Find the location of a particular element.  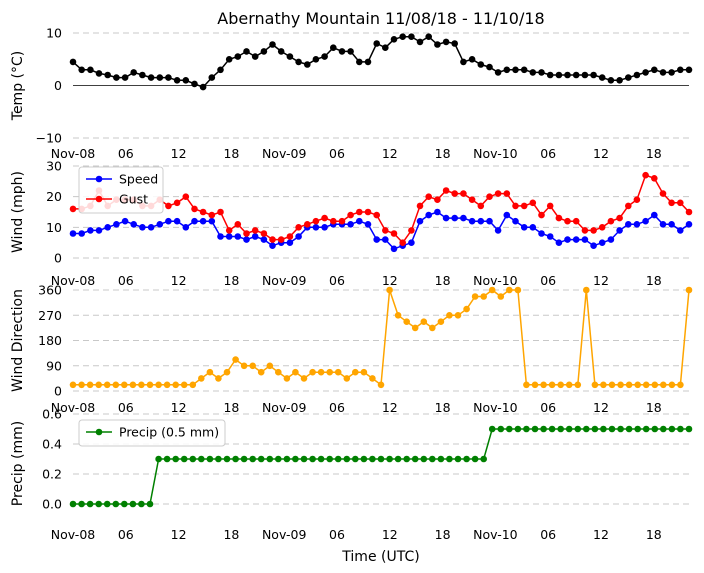

series-speed is located at coordinates (381, 230).